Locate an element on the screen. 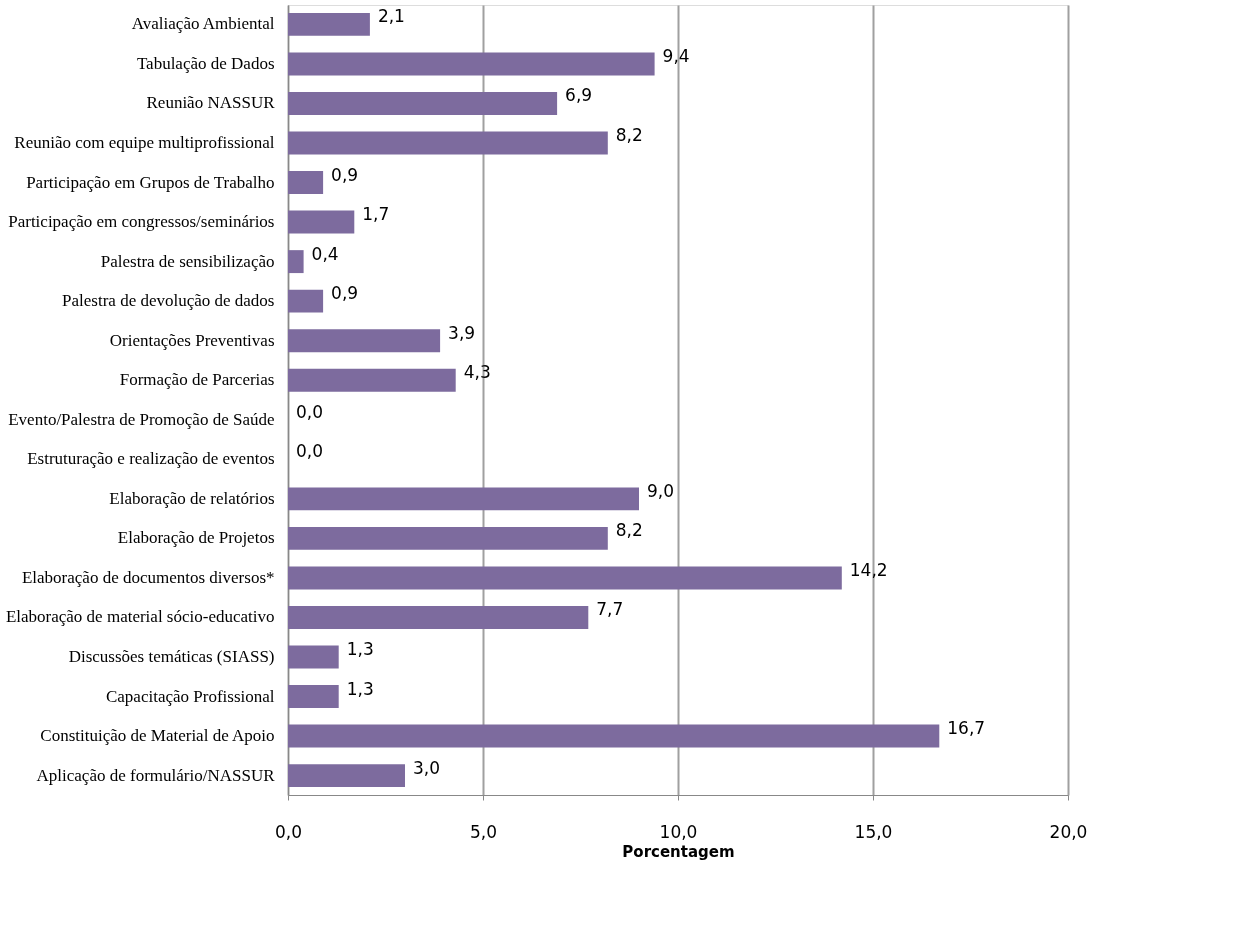  y-tick-label: Tabulação de Dados is located at coordinates (205, 63).